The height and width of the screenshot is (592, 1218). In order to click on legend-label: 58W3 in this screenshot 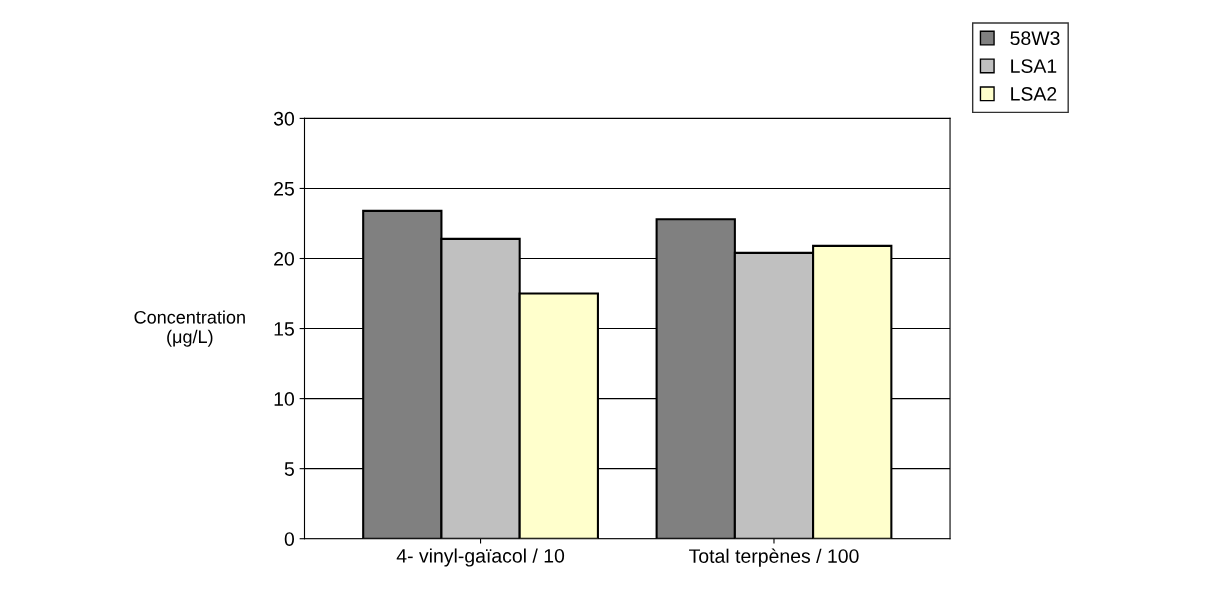, I will do `click(1035, 38)`.